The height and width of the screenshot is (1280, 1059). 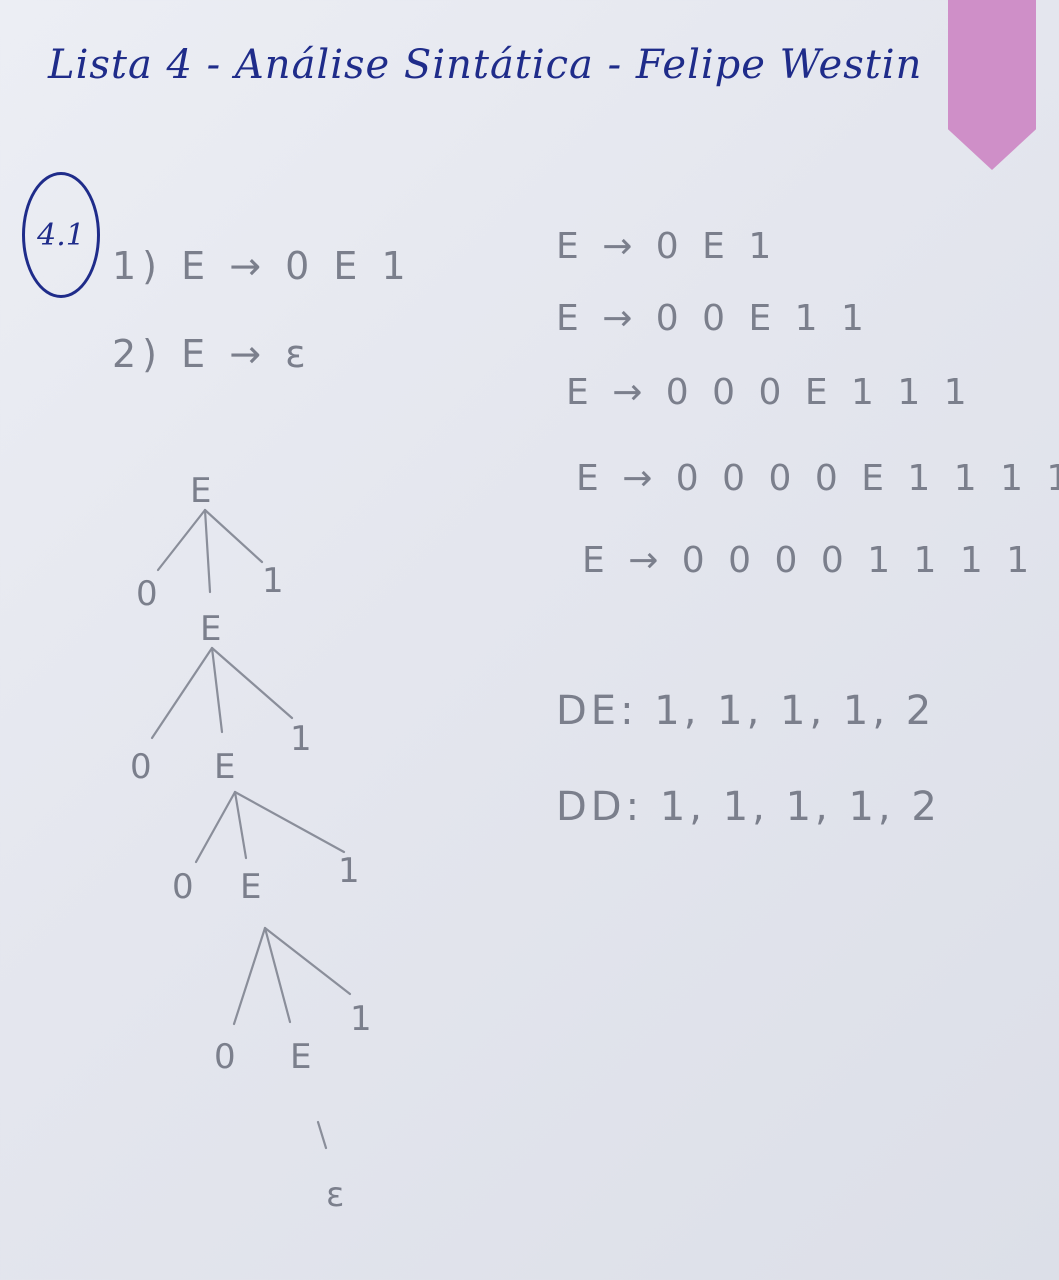 I want to click on derivation-step: E → 0 0 E 1 1, so click(x=713, y=318).